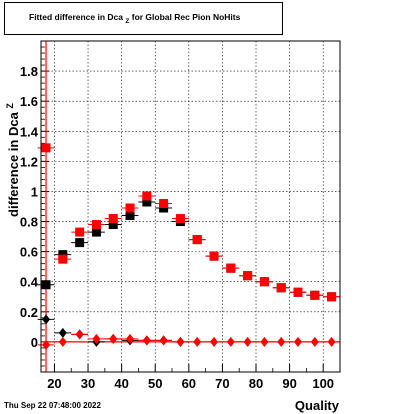  Describe the element at coordinates (52, 405) in the screenshot. I see `footer-date: Thu Sep 22 07:48:00 2022` at that location.